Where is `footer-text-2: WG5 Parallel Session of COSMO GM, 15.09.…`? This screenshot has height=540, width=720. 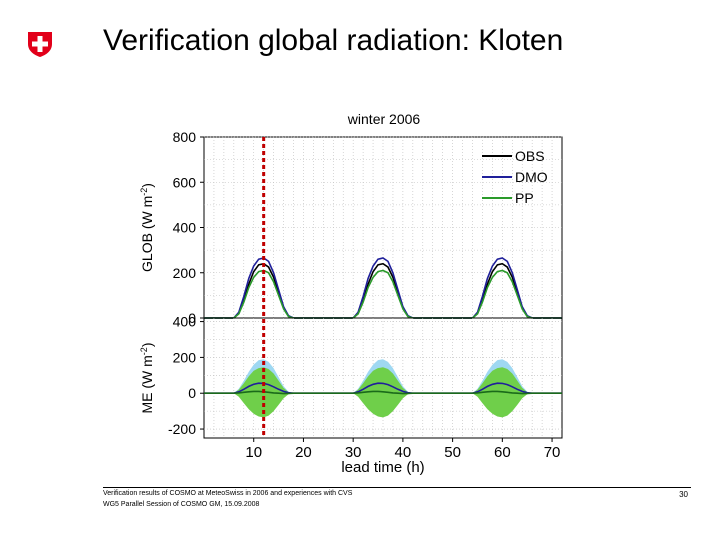
footer-text-2: WG5 Parallel Session of COSMO GM, 15.09.… is located at coordinates (181, 504).